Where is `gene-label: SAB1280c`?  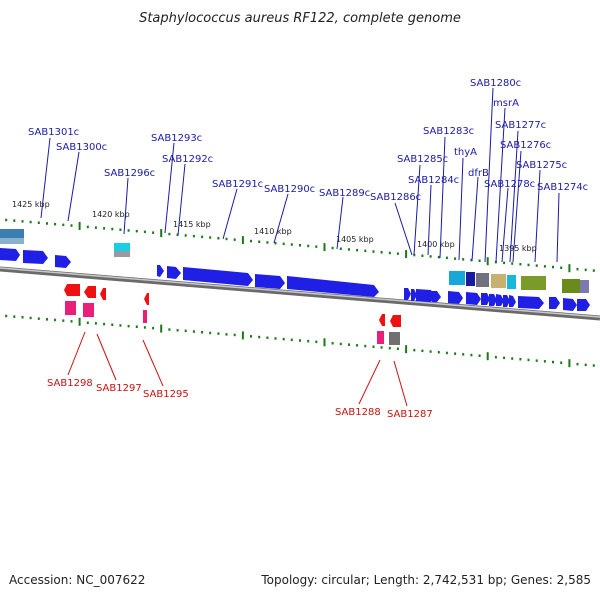
gene-label: SAB1280c is located at coordinates (495, 83).